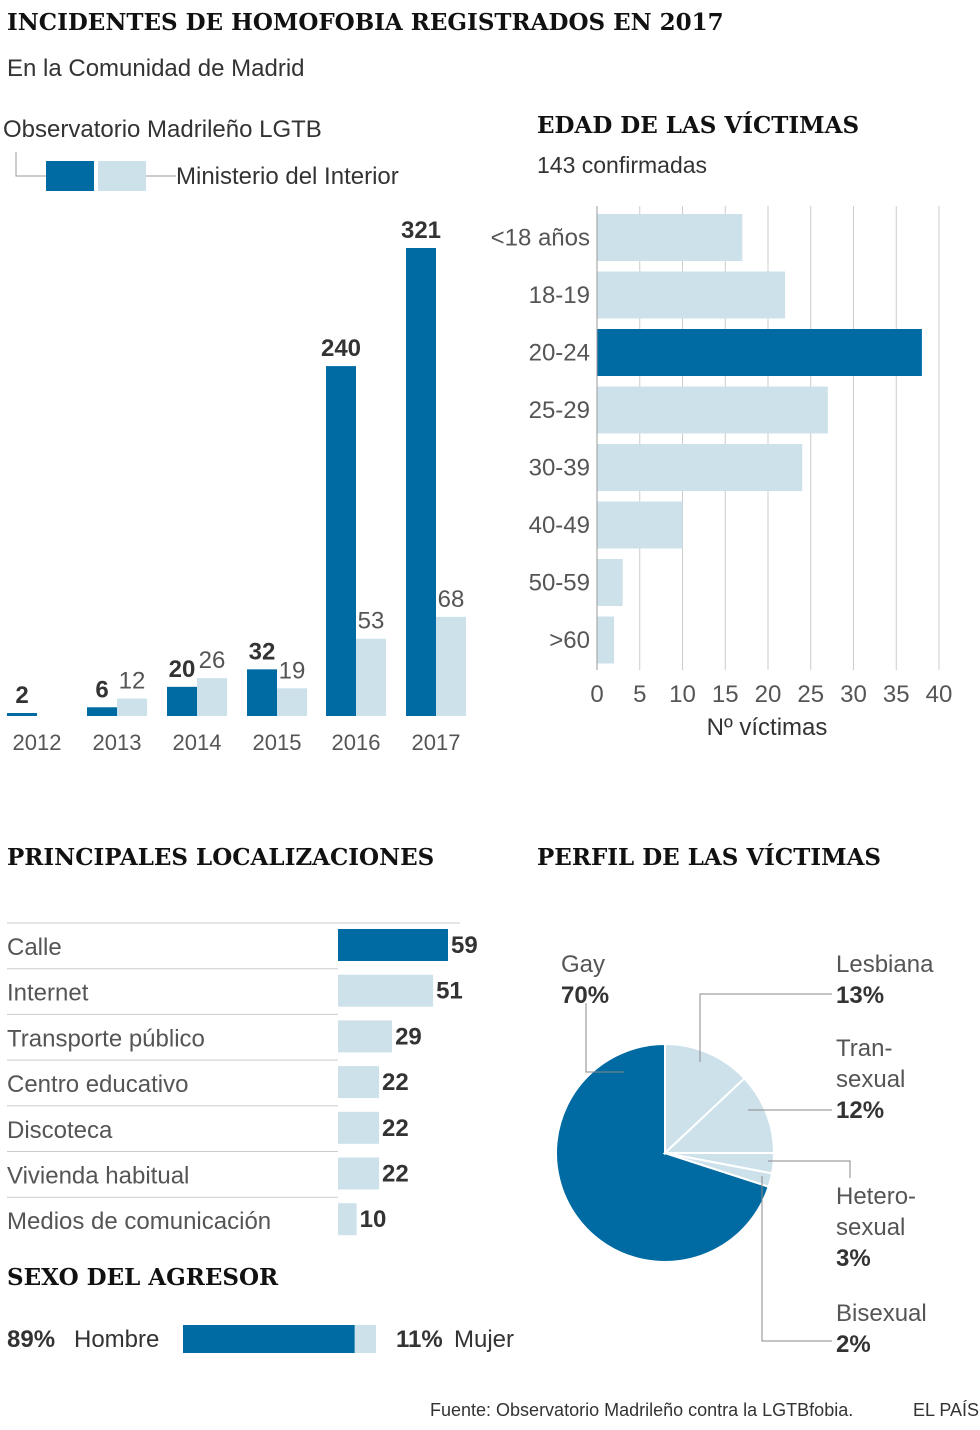  Describe the element at coordinates (139, 1221) in the screenshot. I see `location-label: Medios de comunicación` at that location.